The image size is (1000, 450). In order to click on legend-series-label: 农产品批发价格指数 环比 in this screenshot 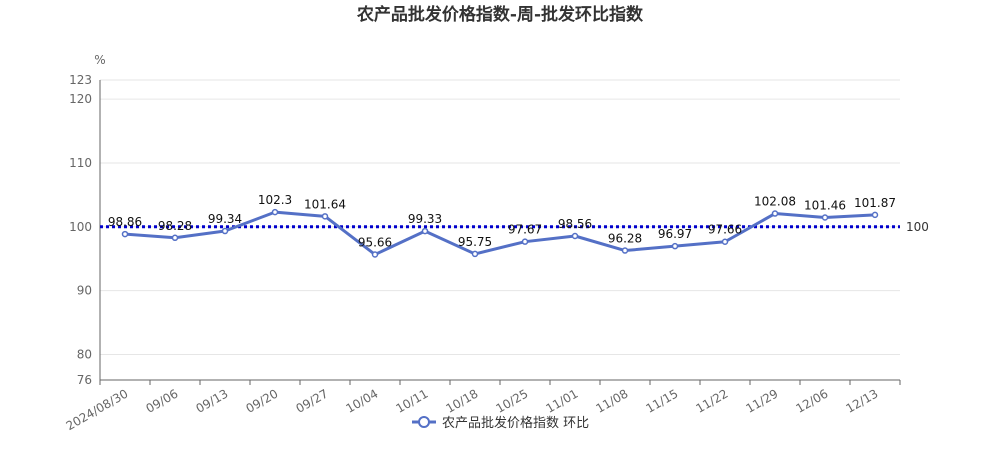, I will do `click(515, 423)`.